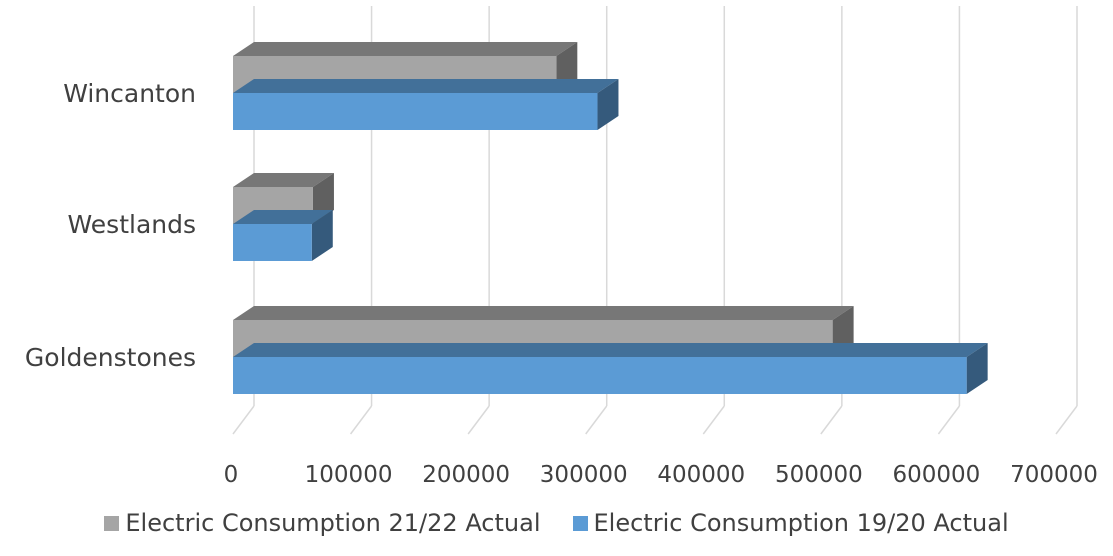 This screenshot has height=556, width=1113. I want to click on legend-item-1920: Electric Consumption 19/20 Actual, so click(790, 523).